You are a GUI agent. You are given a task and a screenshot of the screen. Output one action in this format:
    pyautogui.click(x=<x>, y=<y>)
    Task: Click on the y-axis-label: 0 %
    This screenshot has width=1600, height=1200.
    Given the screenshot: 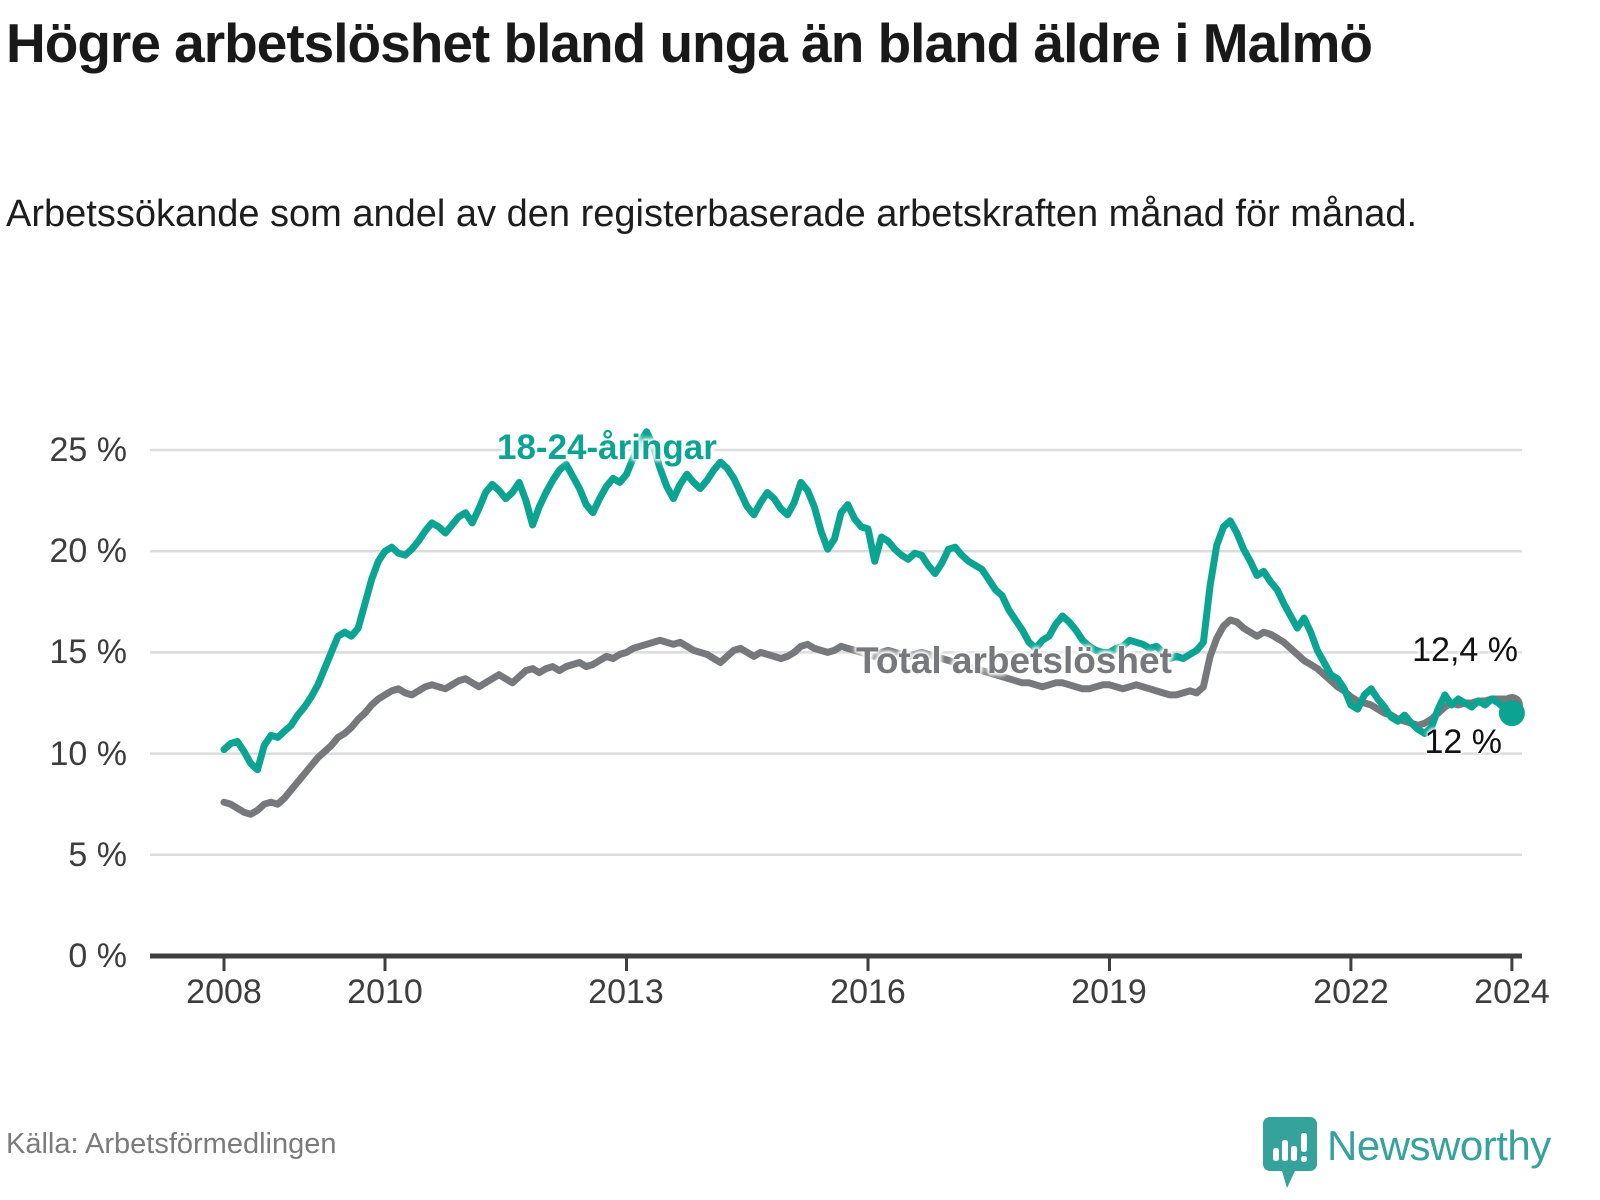 What is the action you would take?
    pyautogui.click(x=97, y=956)
    